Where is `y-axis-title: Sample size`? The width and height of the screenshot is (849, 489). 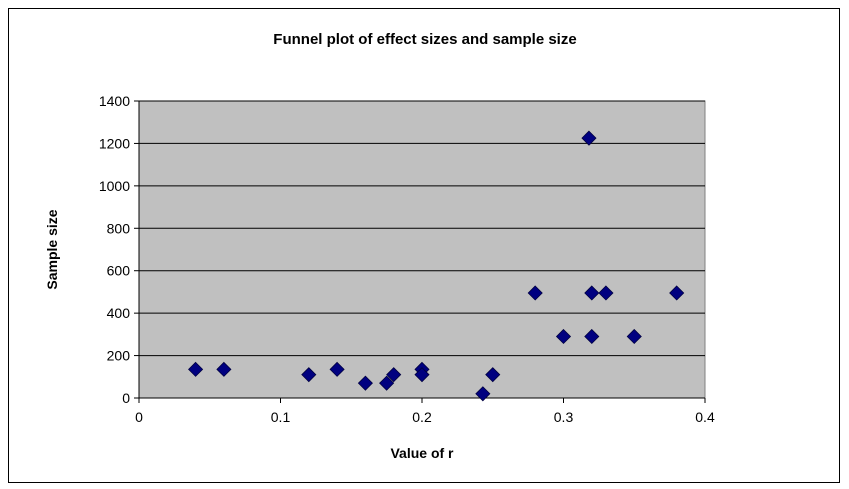 y-axis-title: Sample size is located at coordinates (52, 249).